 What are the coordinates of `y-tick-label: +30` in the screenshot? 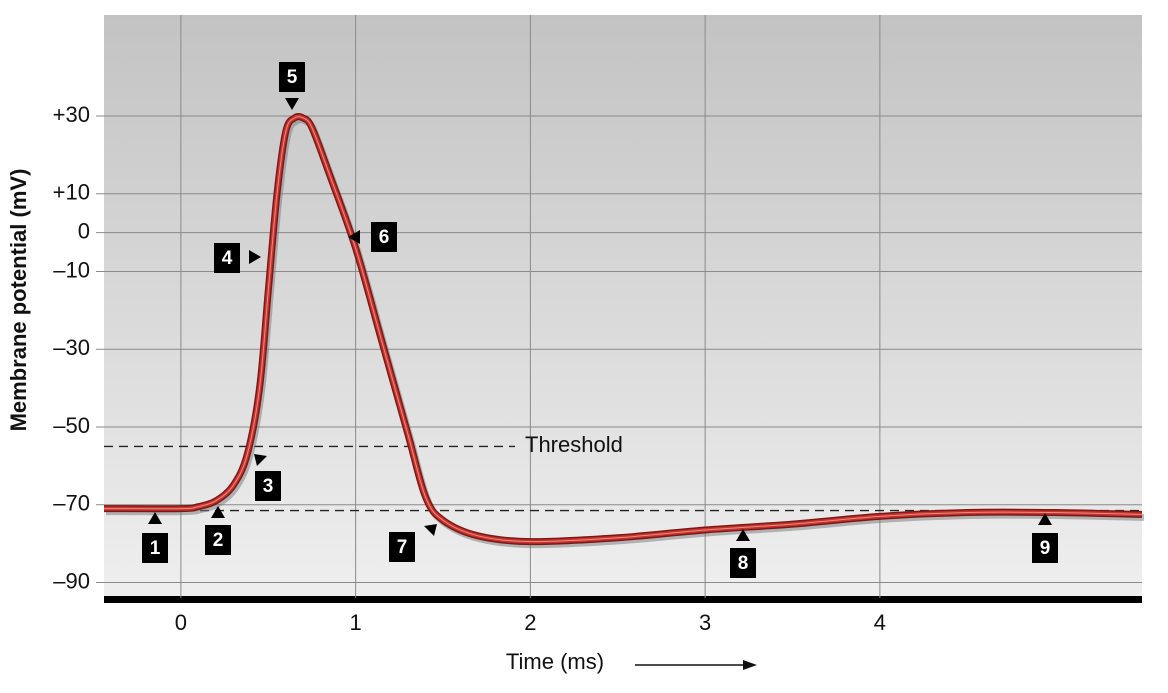 It's located at (71, 114).